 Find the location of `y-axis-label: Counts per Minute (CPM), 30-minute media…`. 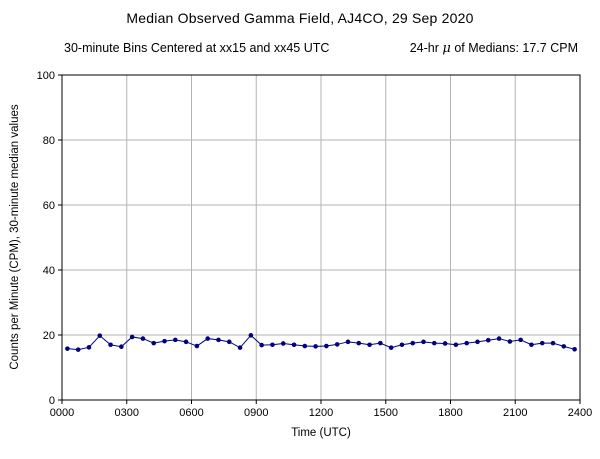

y-axis-label: Counts per Minute (CPM), 30-minute media… is located at coordinates (15, 237).